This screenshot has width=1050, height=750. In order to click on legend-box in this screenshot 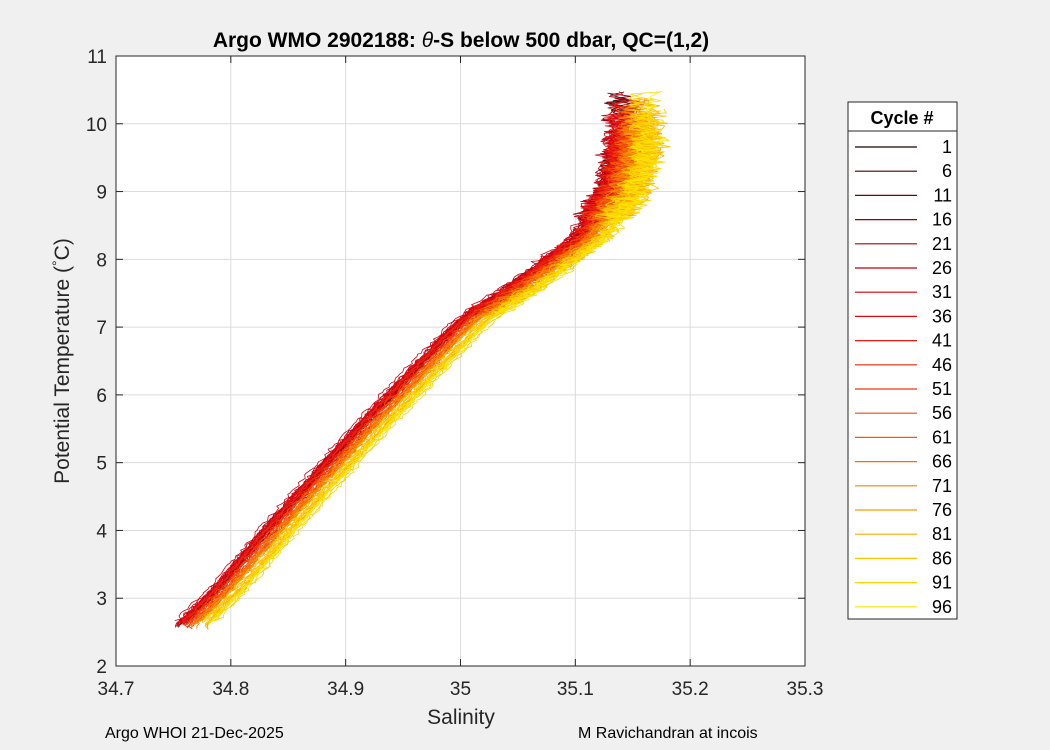, I will do `click(902, 360)`.